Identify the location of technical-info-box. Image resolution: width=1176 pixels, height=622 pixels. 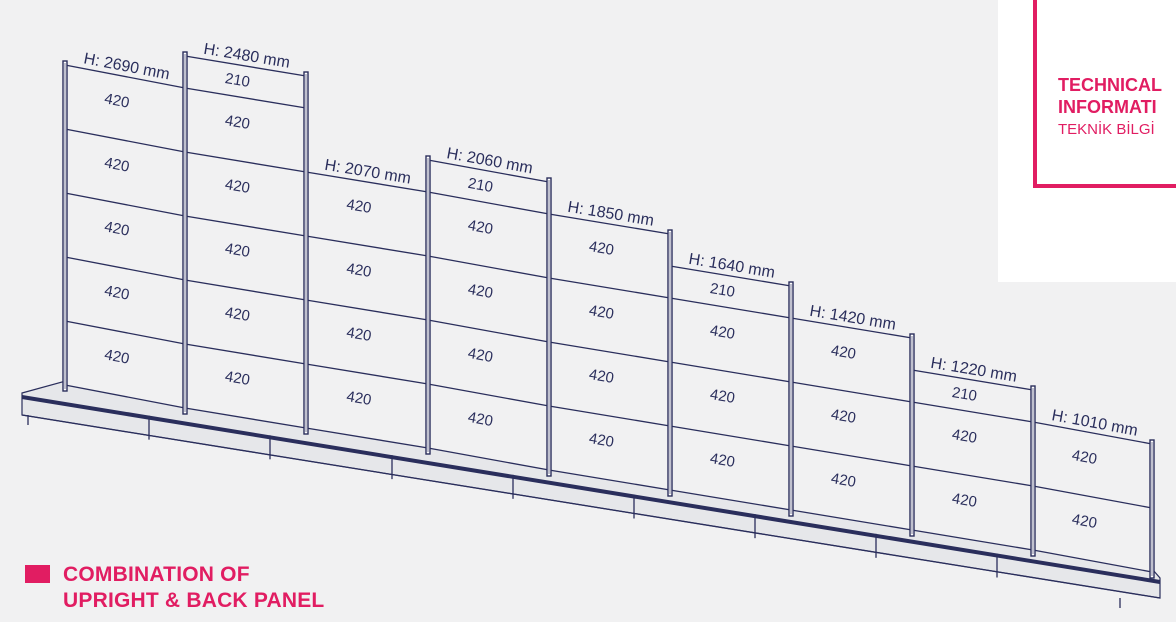
(1087, 141).